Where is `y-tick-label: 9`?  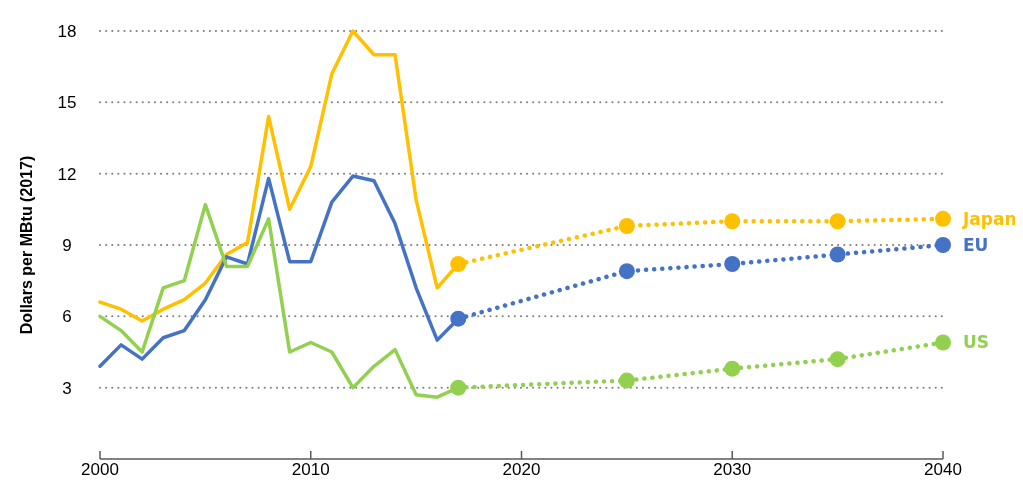 y-tick-label: 9 is located at coordinates (67, 245).